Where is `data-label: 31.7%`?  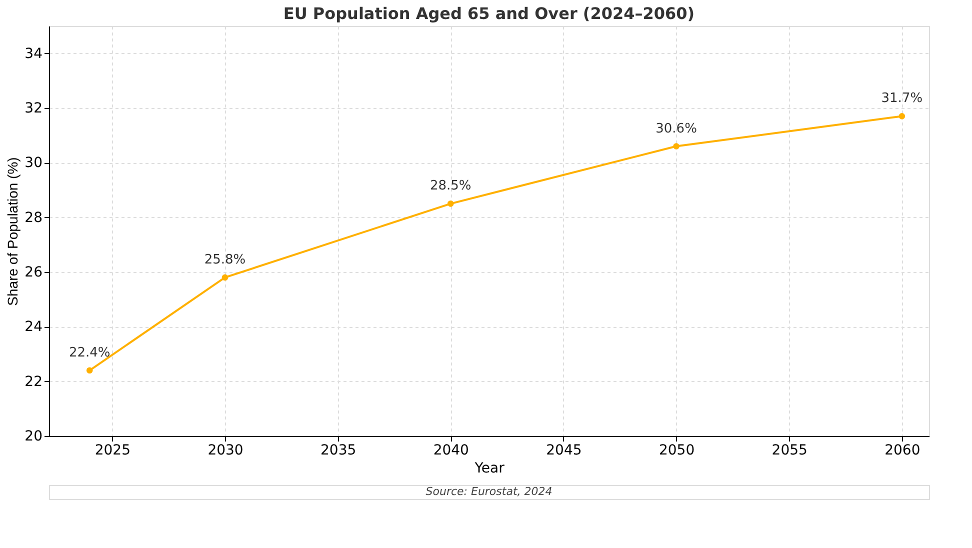
data-label: 31.7% is located at coordinates (902, 98).